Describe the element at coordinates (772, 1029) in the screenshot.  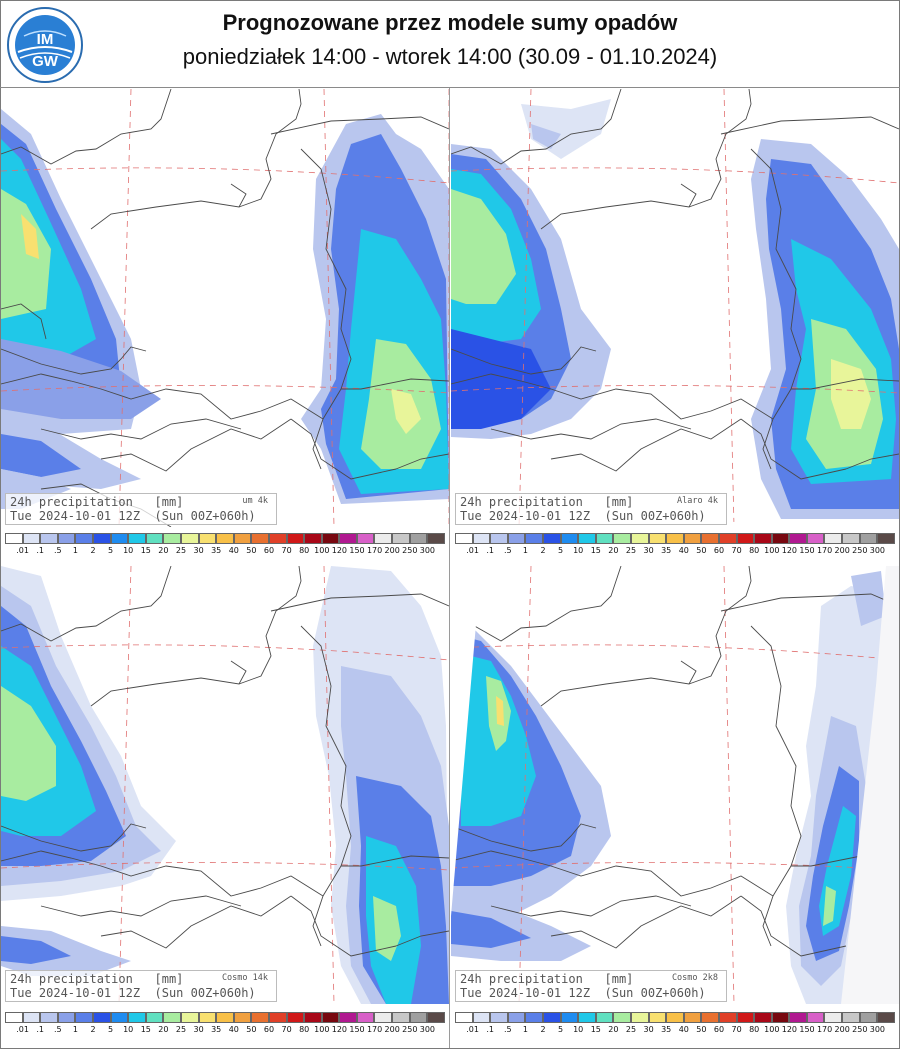
I see `legend-label: 100` at that location.